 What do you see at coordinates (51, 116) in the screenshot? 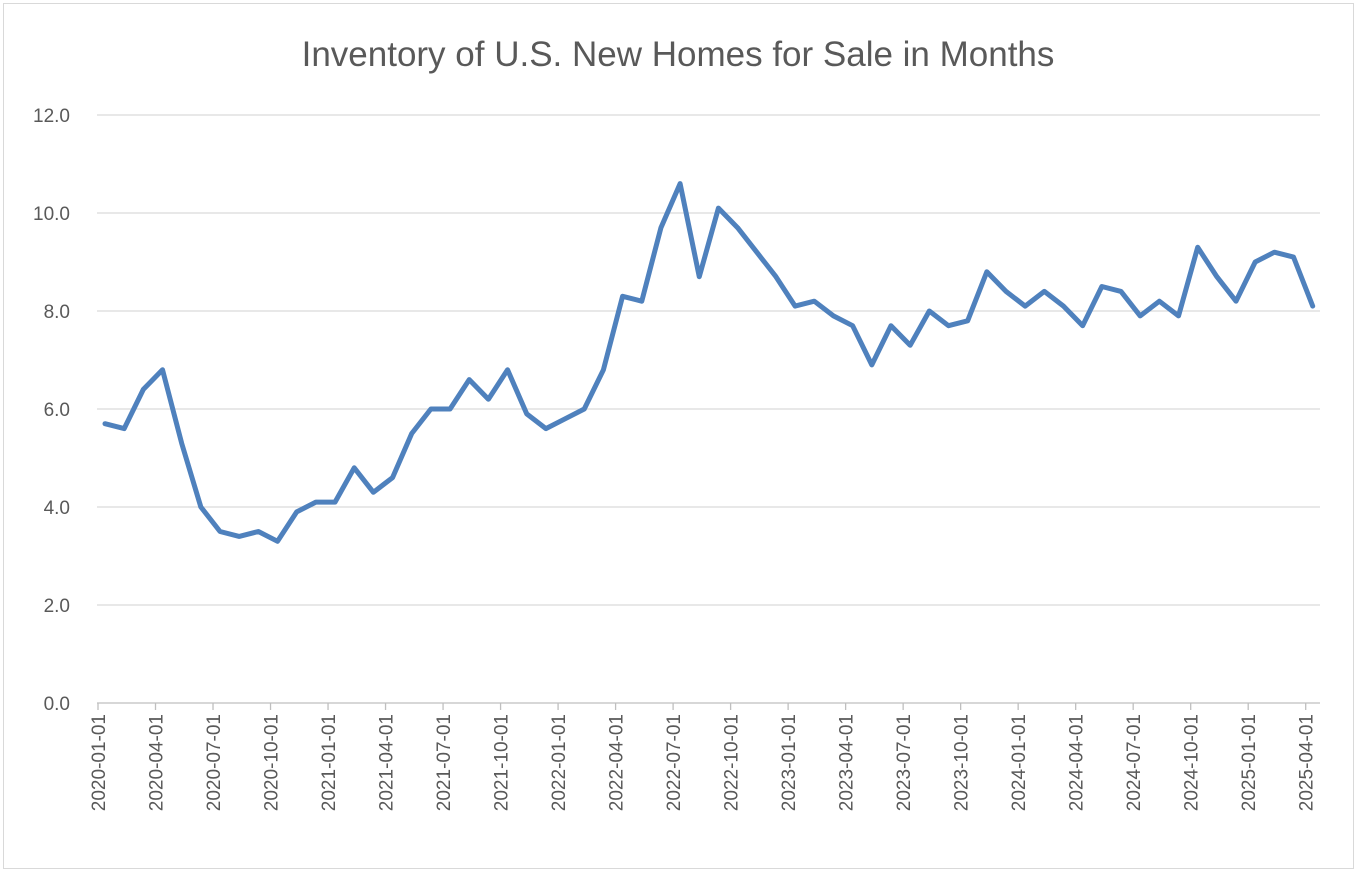
I see `y-tick-label: 12.0` at bounding box center [51, 116].